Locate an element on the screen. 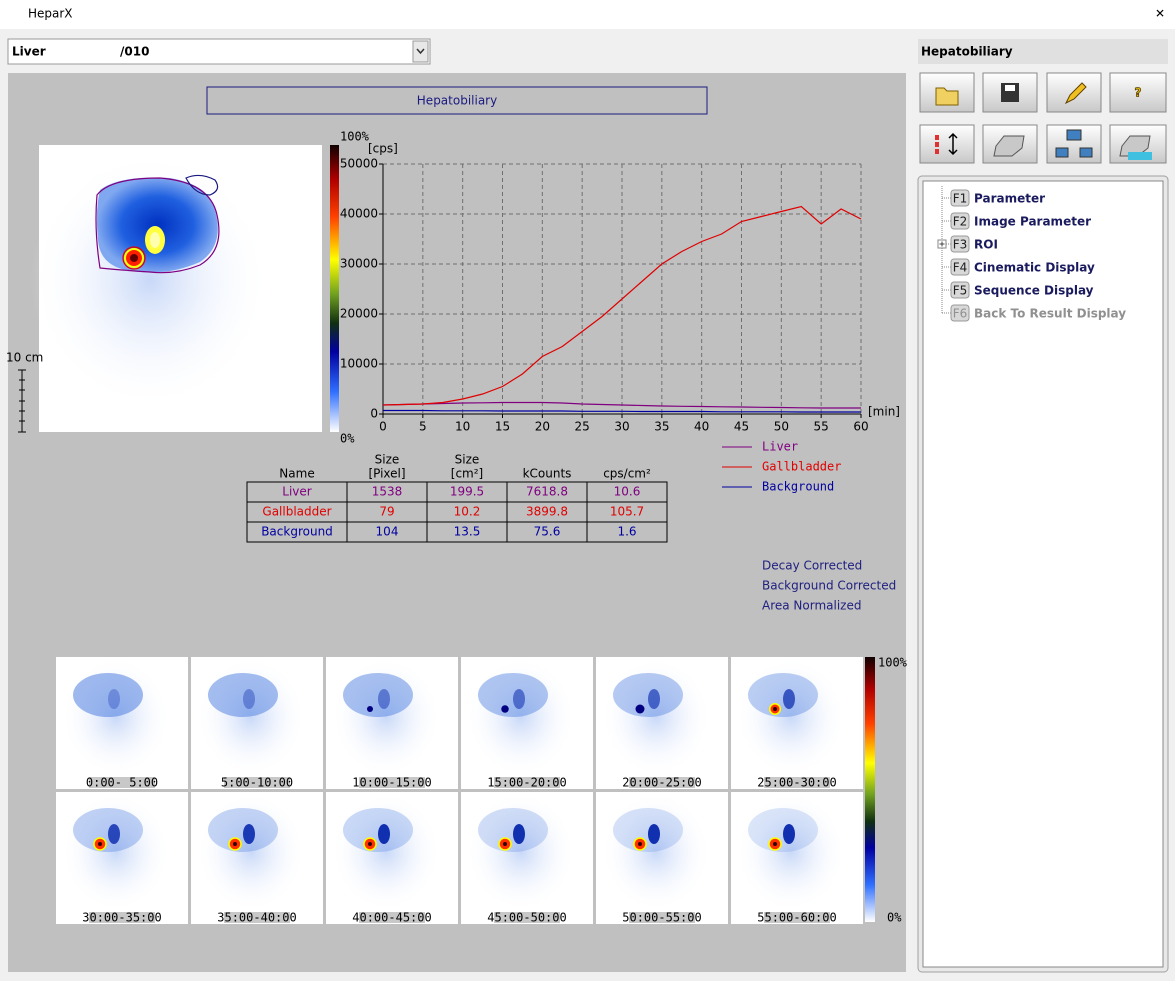  selector-organ: Liver is located at coordinates (29, 52).